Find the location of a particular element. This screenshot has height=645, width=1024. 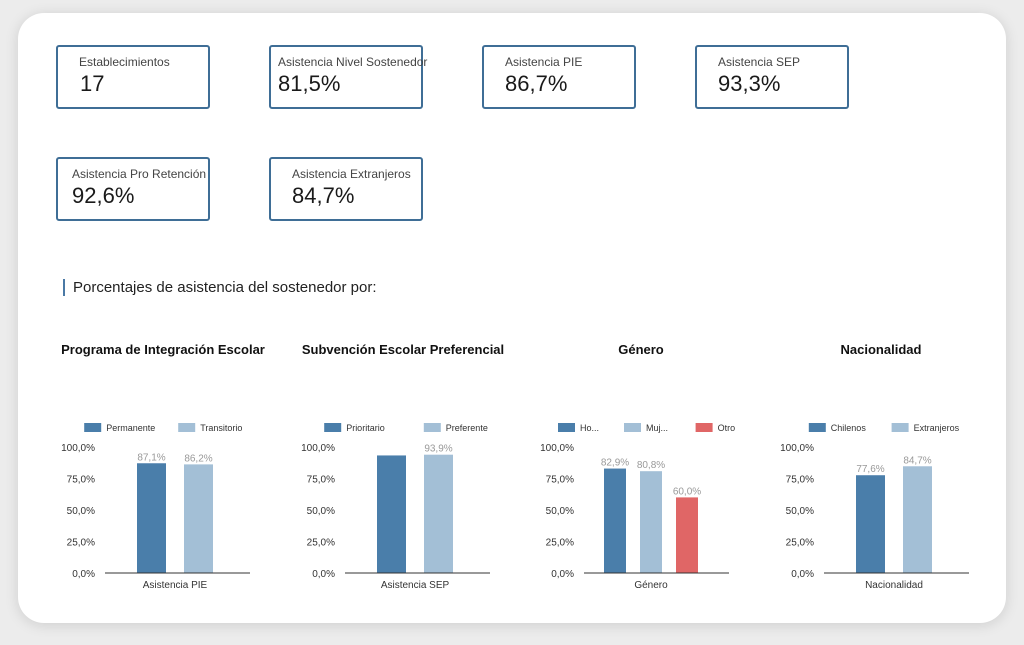

kpi-value: 86,7% is located at coordinates (536, 83).